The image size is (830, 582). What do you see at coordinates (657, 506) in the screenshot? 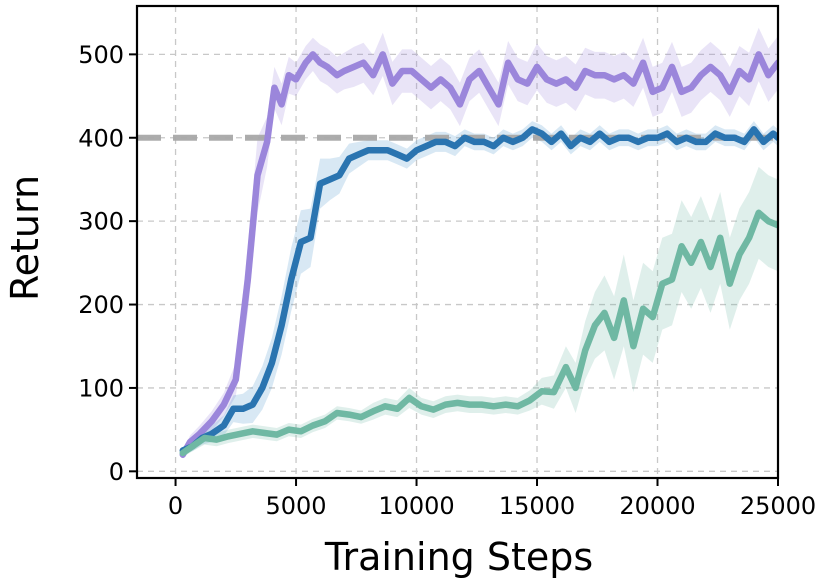
I see `x-tick-label: 20000` at bounding box center [657, 506].